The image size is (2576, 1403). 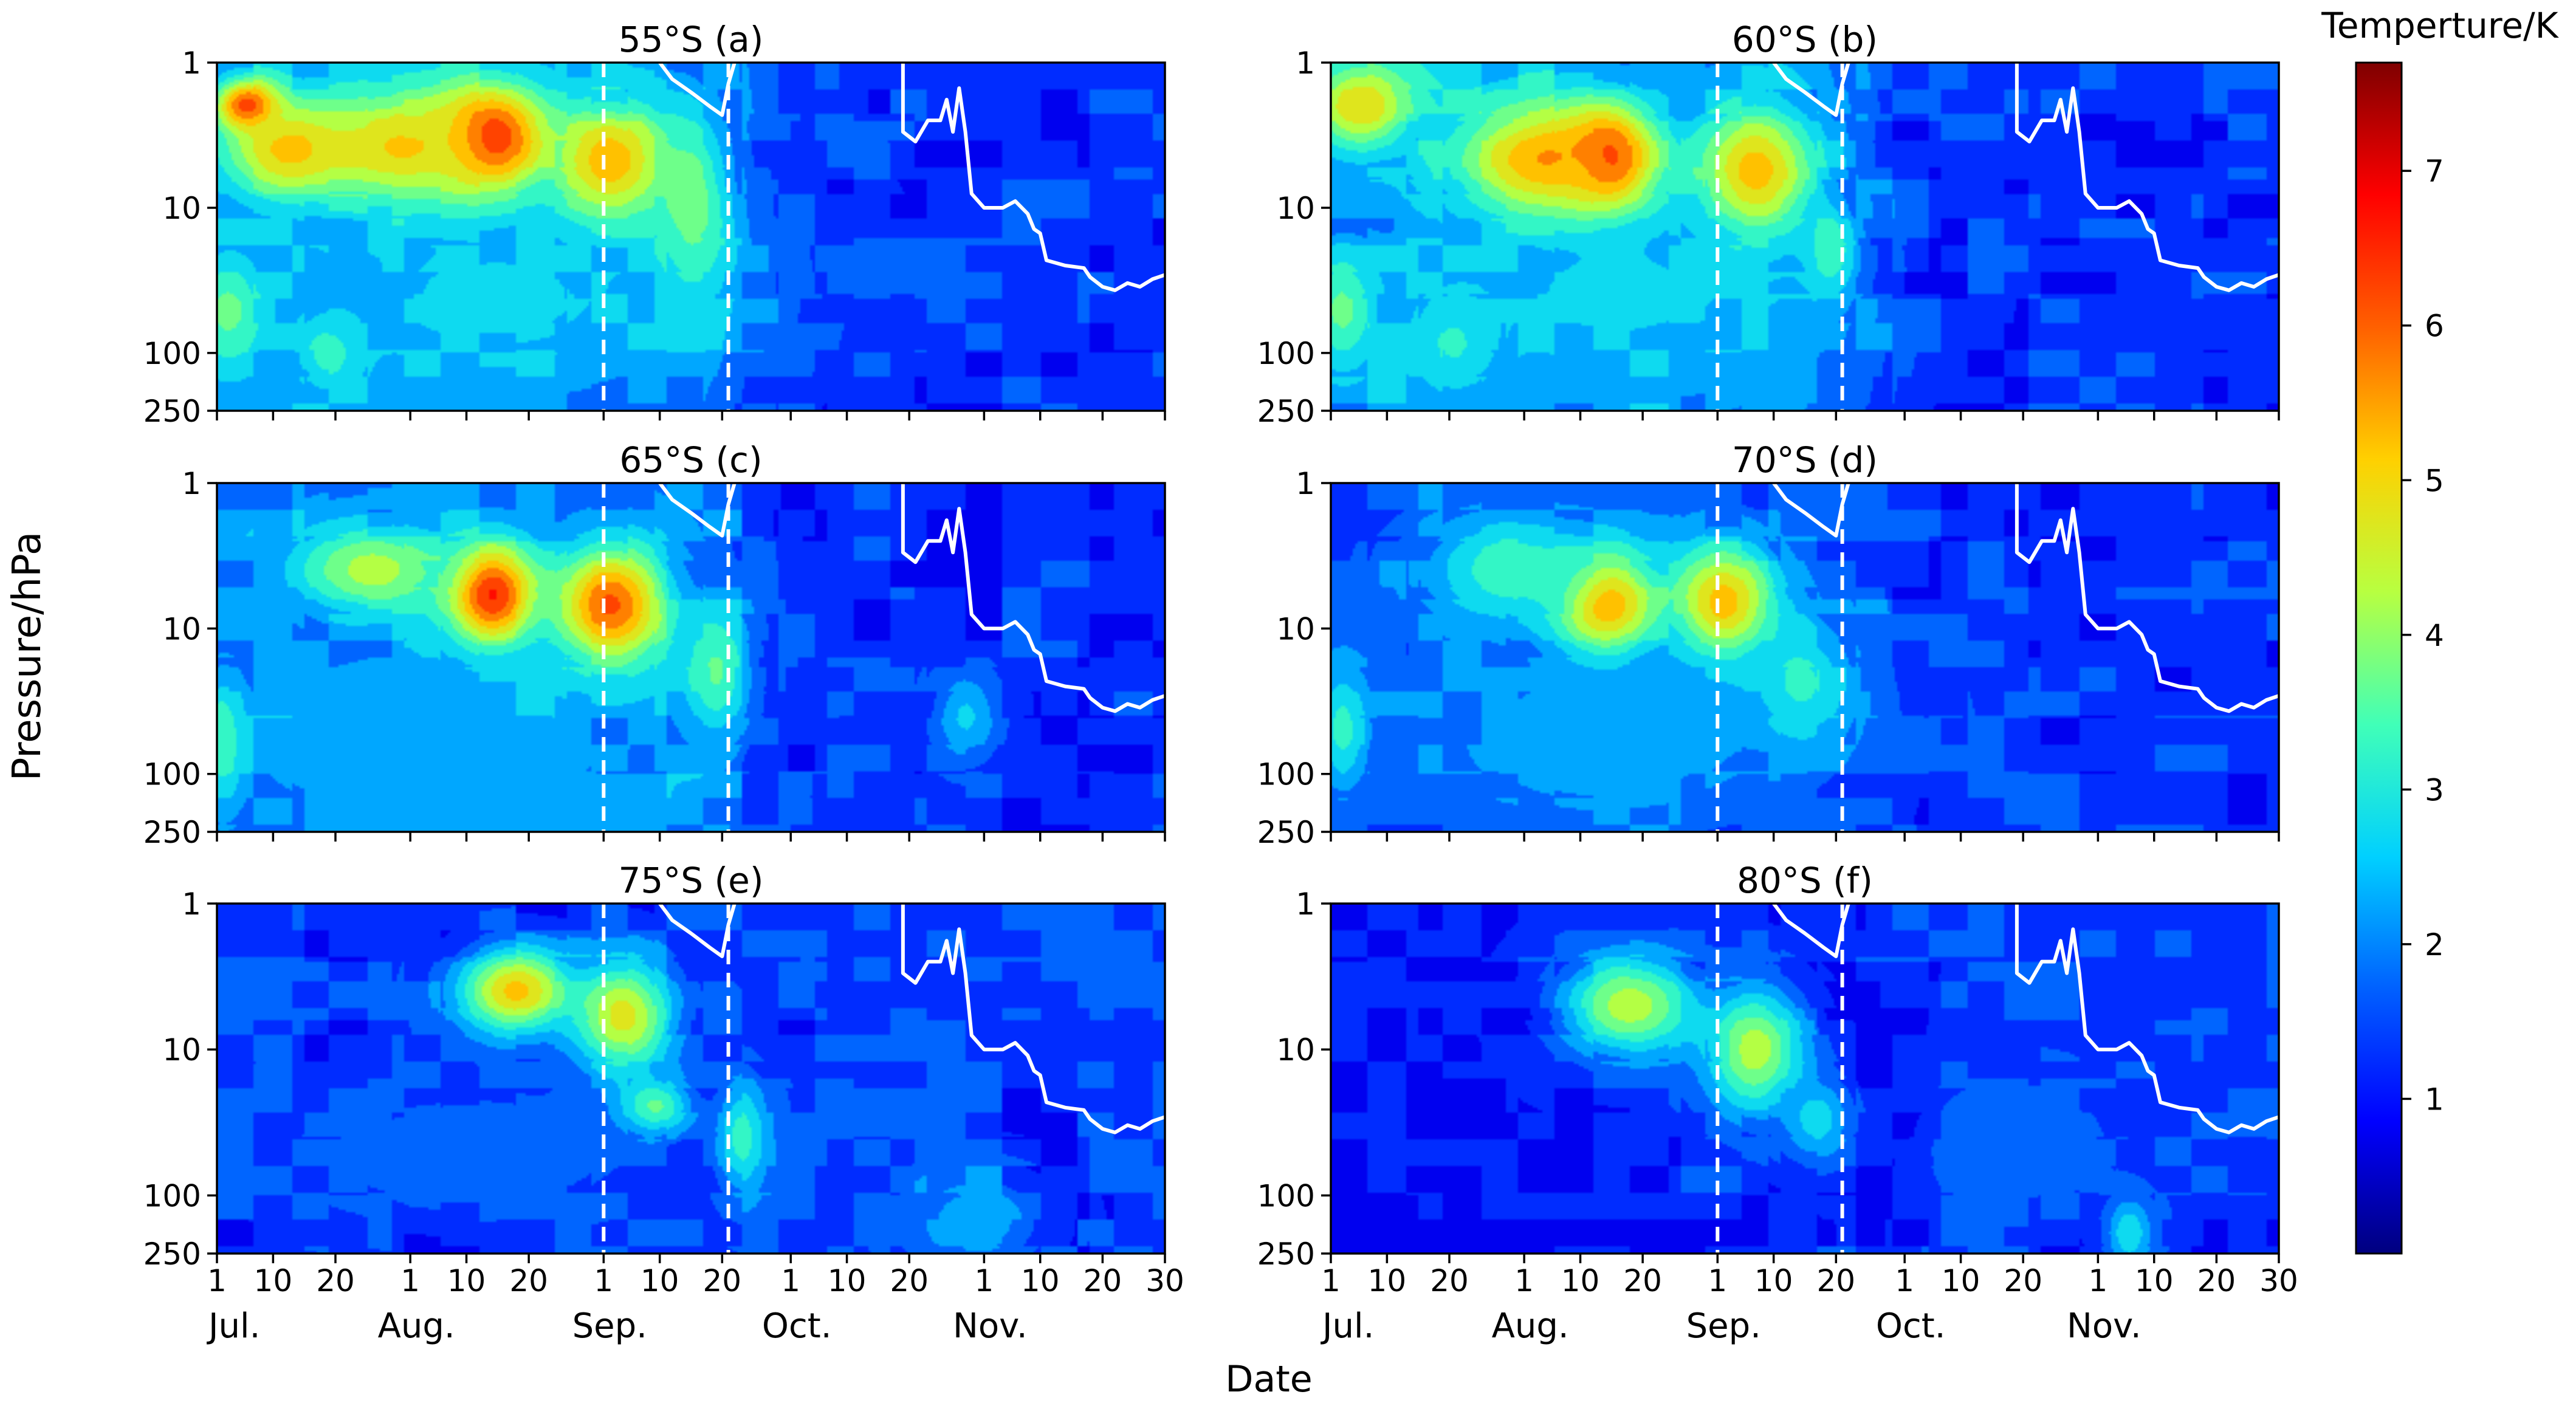 What do you see at coordinates (1268, 1379) in the screenshot?
I see `x-axis-label: Date` at bounding box center [1268, 1379].